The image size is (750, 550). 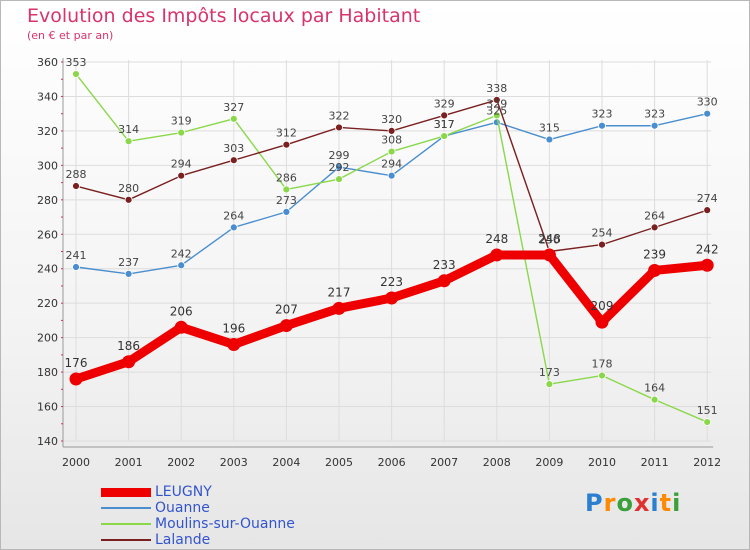 What do you see at coordinates (76, 255) in the screenshot?
I see `data-label: 241` at bounding box center [76, 255].